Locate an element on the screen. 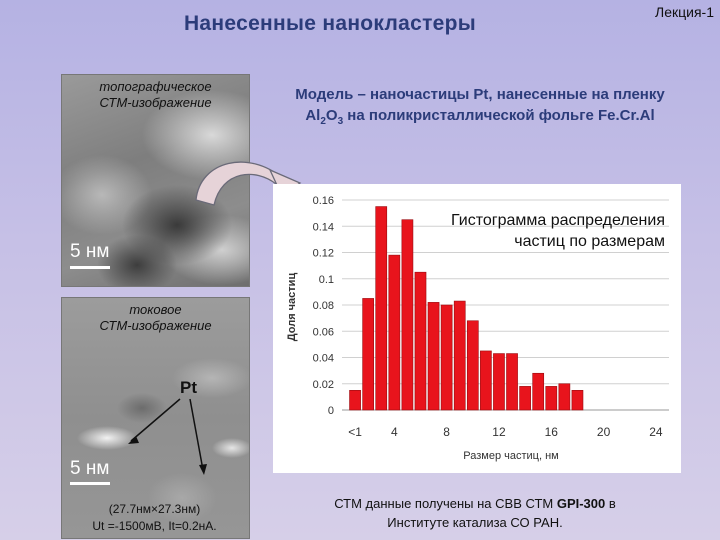 Image resolution: width=720 pixels, height=540 pixels. footer-part1: СТМ данные получены на СВВ СТМ is located at coordinates (445, 503).